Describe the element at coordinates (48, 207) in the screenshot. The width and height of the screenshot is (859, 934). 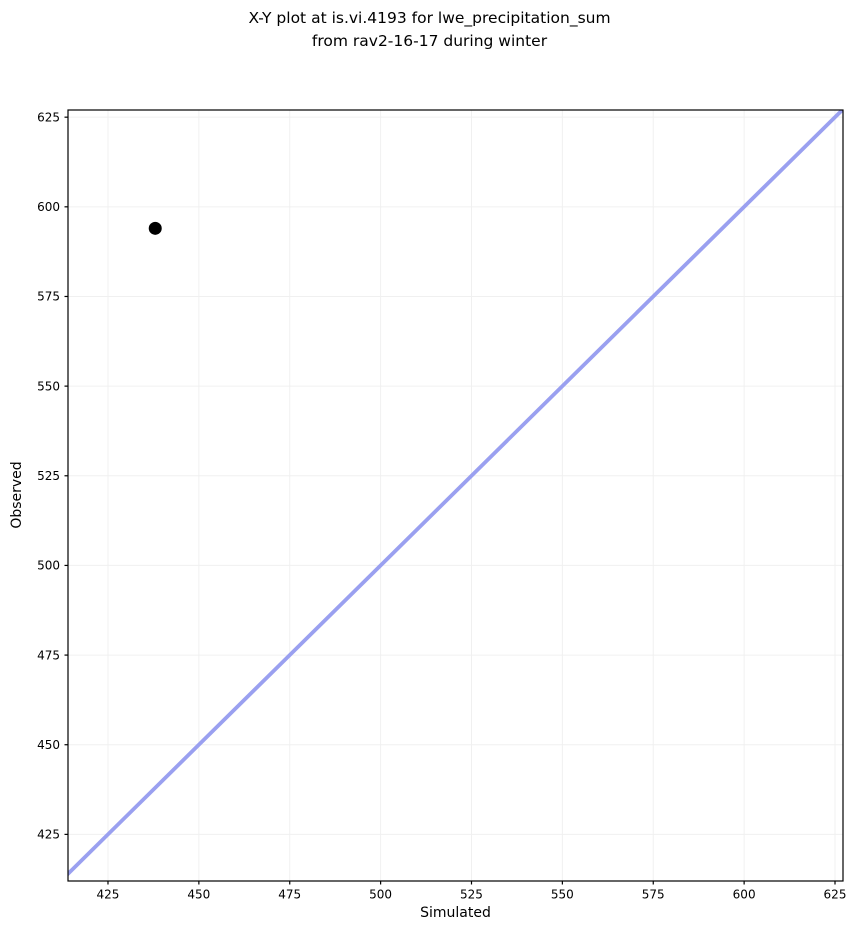
I see `y-tick-label: 600` at that location.